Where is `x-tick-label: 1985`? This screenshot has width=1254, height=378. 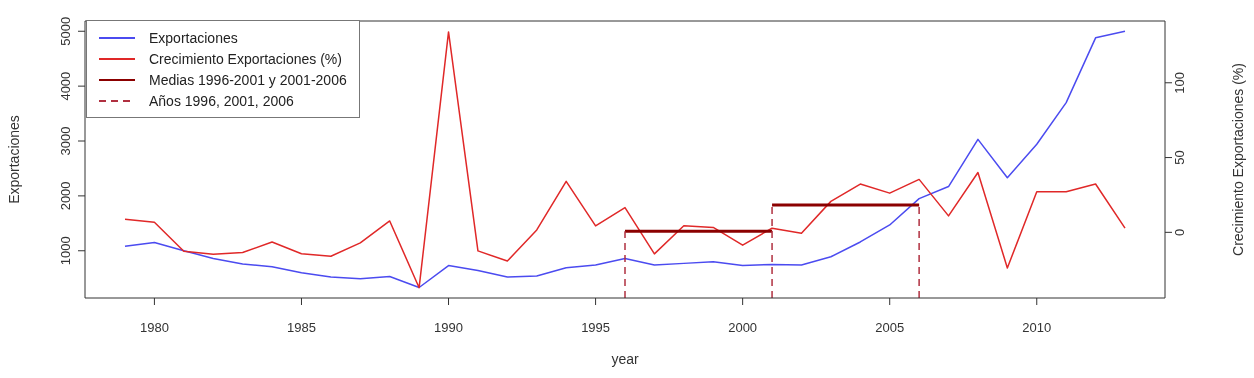
x-tick-label: 1985 is located at coordinates (301, 328).